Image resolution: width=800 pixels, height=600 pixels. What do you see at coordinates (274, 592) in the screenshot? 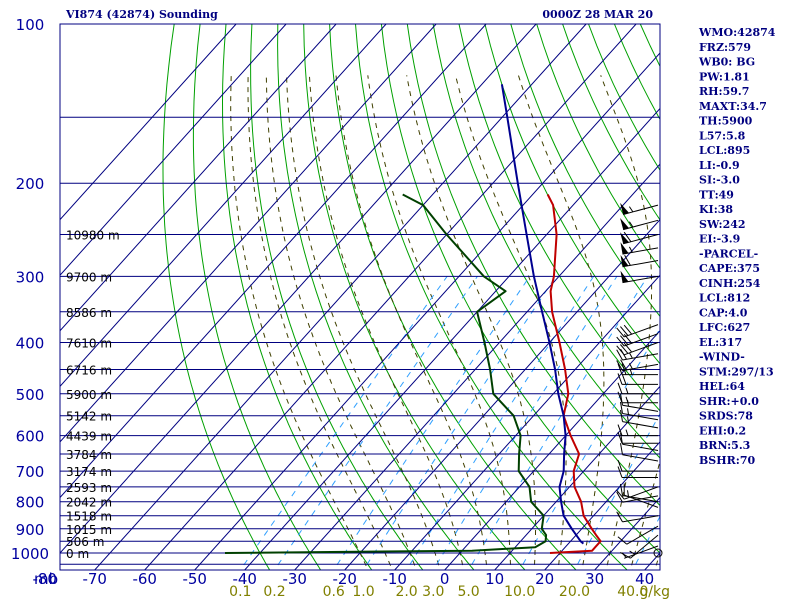
I see `mixing-ratio-tick-label: 0.2` at bounding box center [274, 592].